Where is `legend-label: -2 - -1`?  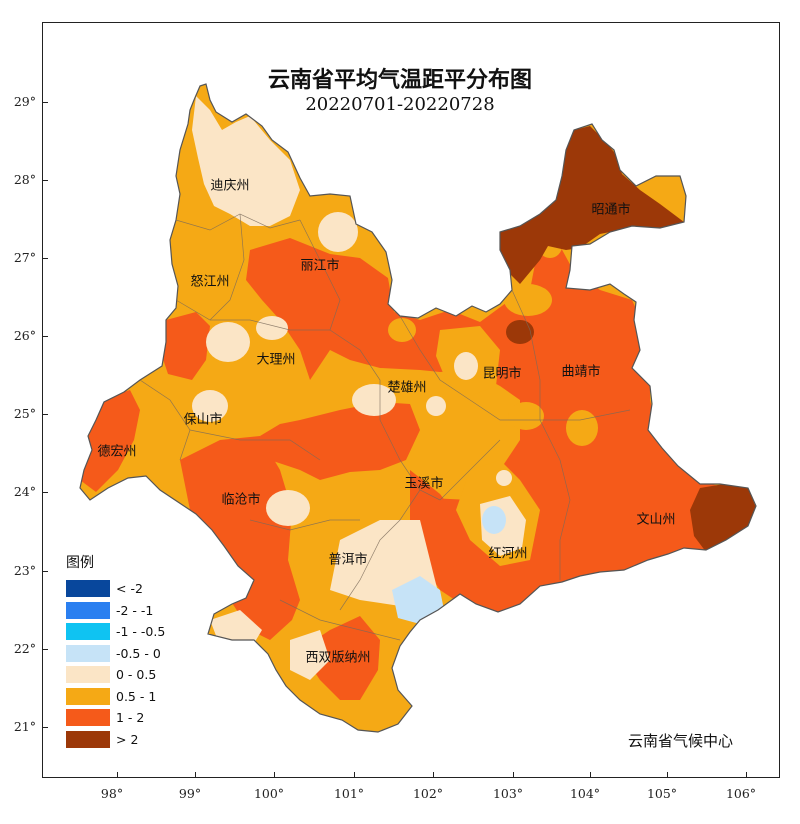 legend-label: -2 - -1 is located at coordinates (135, 610).